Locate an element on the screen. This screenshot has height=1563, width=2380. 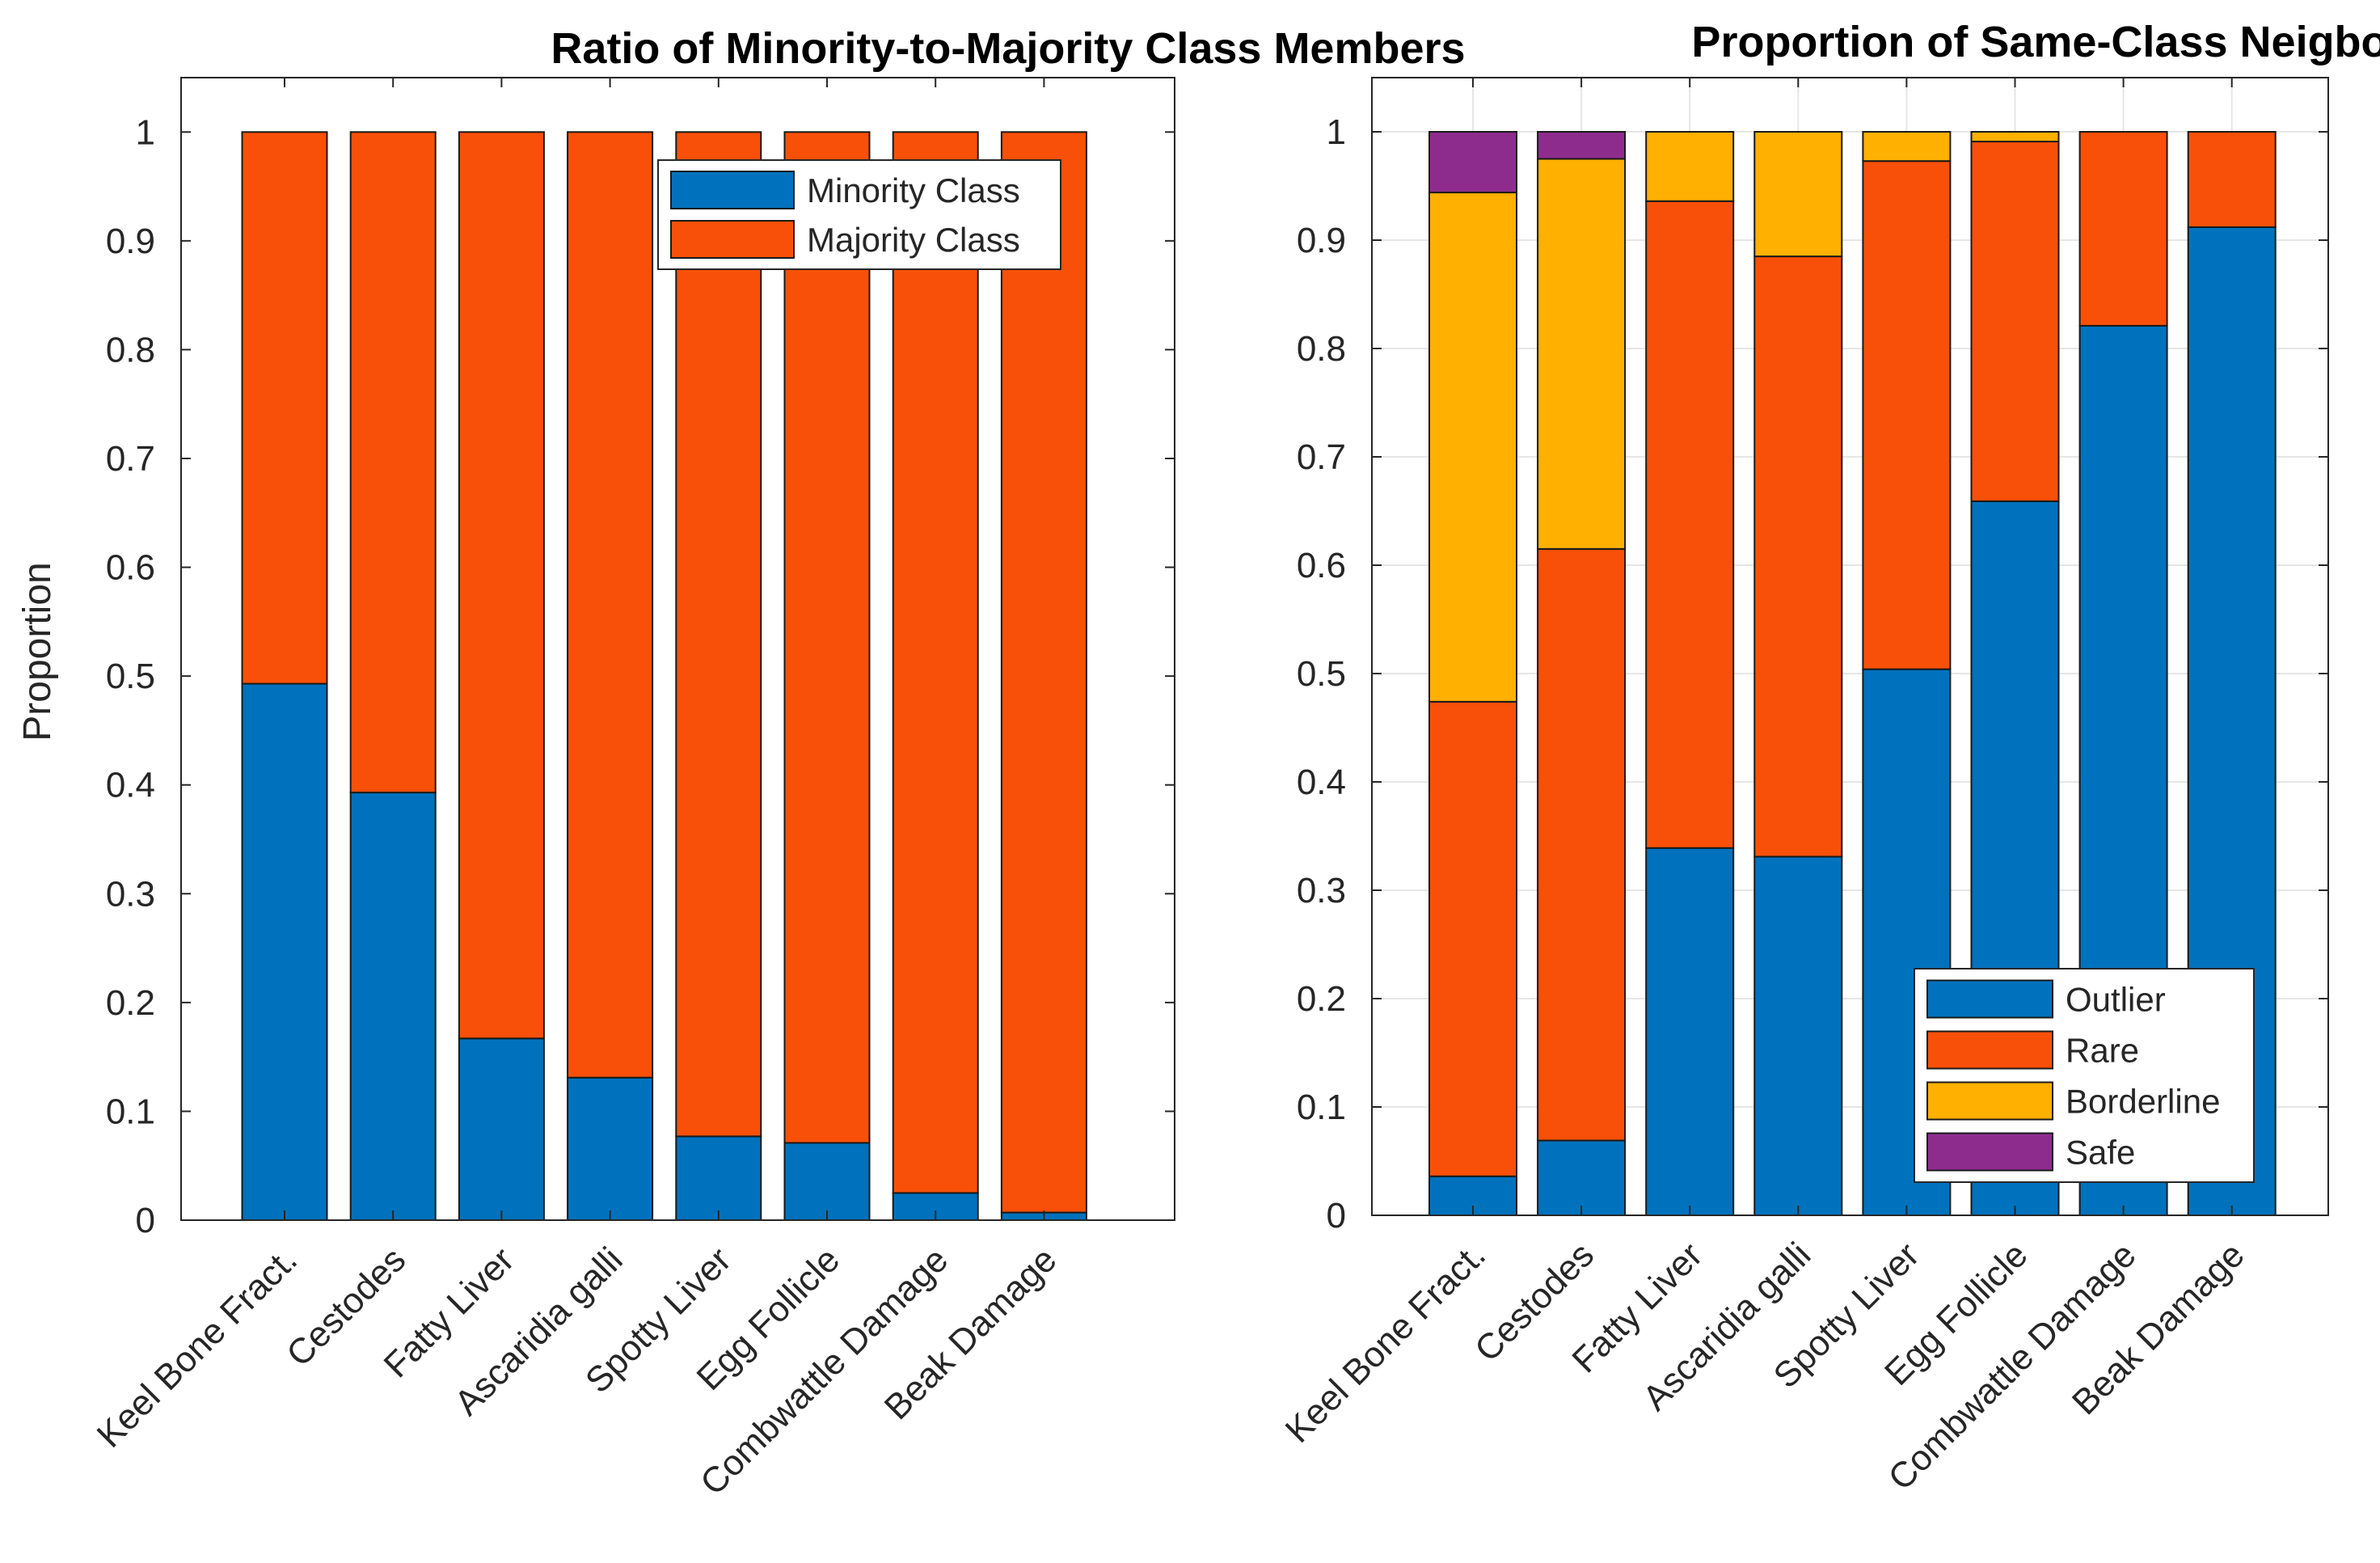
bar-borderline-spotty-liver is located at coordinates (1907, 147).